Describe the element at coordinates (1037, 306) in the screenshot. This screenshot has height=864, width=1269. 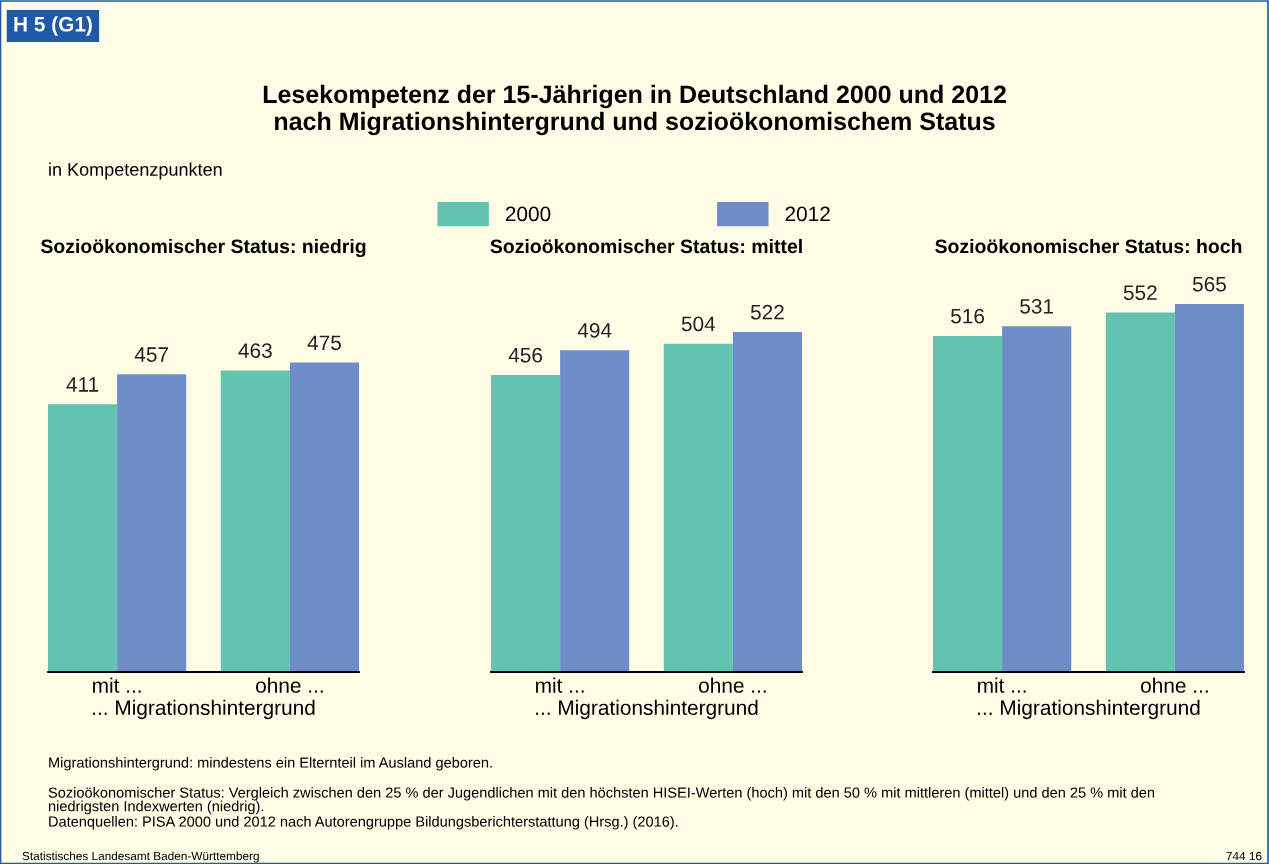
I see `data-label: 531` at that location.